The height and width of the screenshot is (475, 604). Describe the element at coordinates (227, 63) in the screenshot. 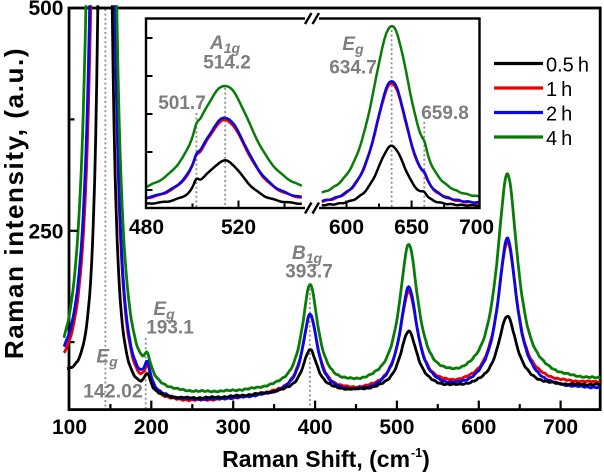

I see `svg-text: 514.2` at that location.